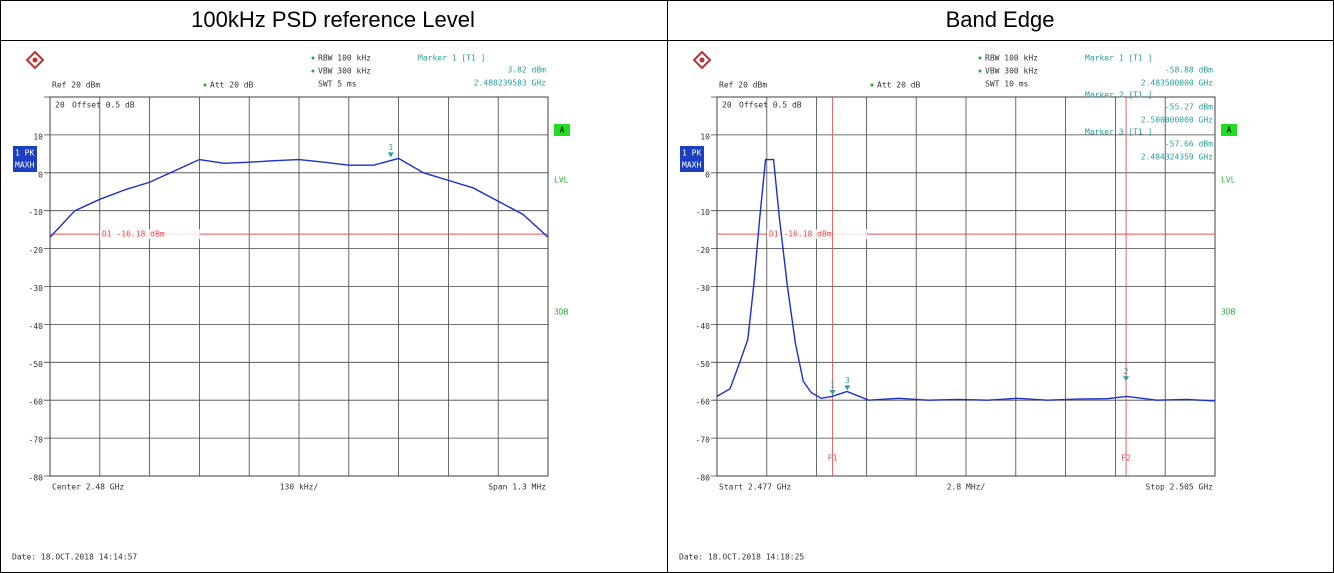 This screenshot has width=1334, height=573. I want to click on date-label: Date: 18.OCT.2018 14:14:57, so click(74, 557).